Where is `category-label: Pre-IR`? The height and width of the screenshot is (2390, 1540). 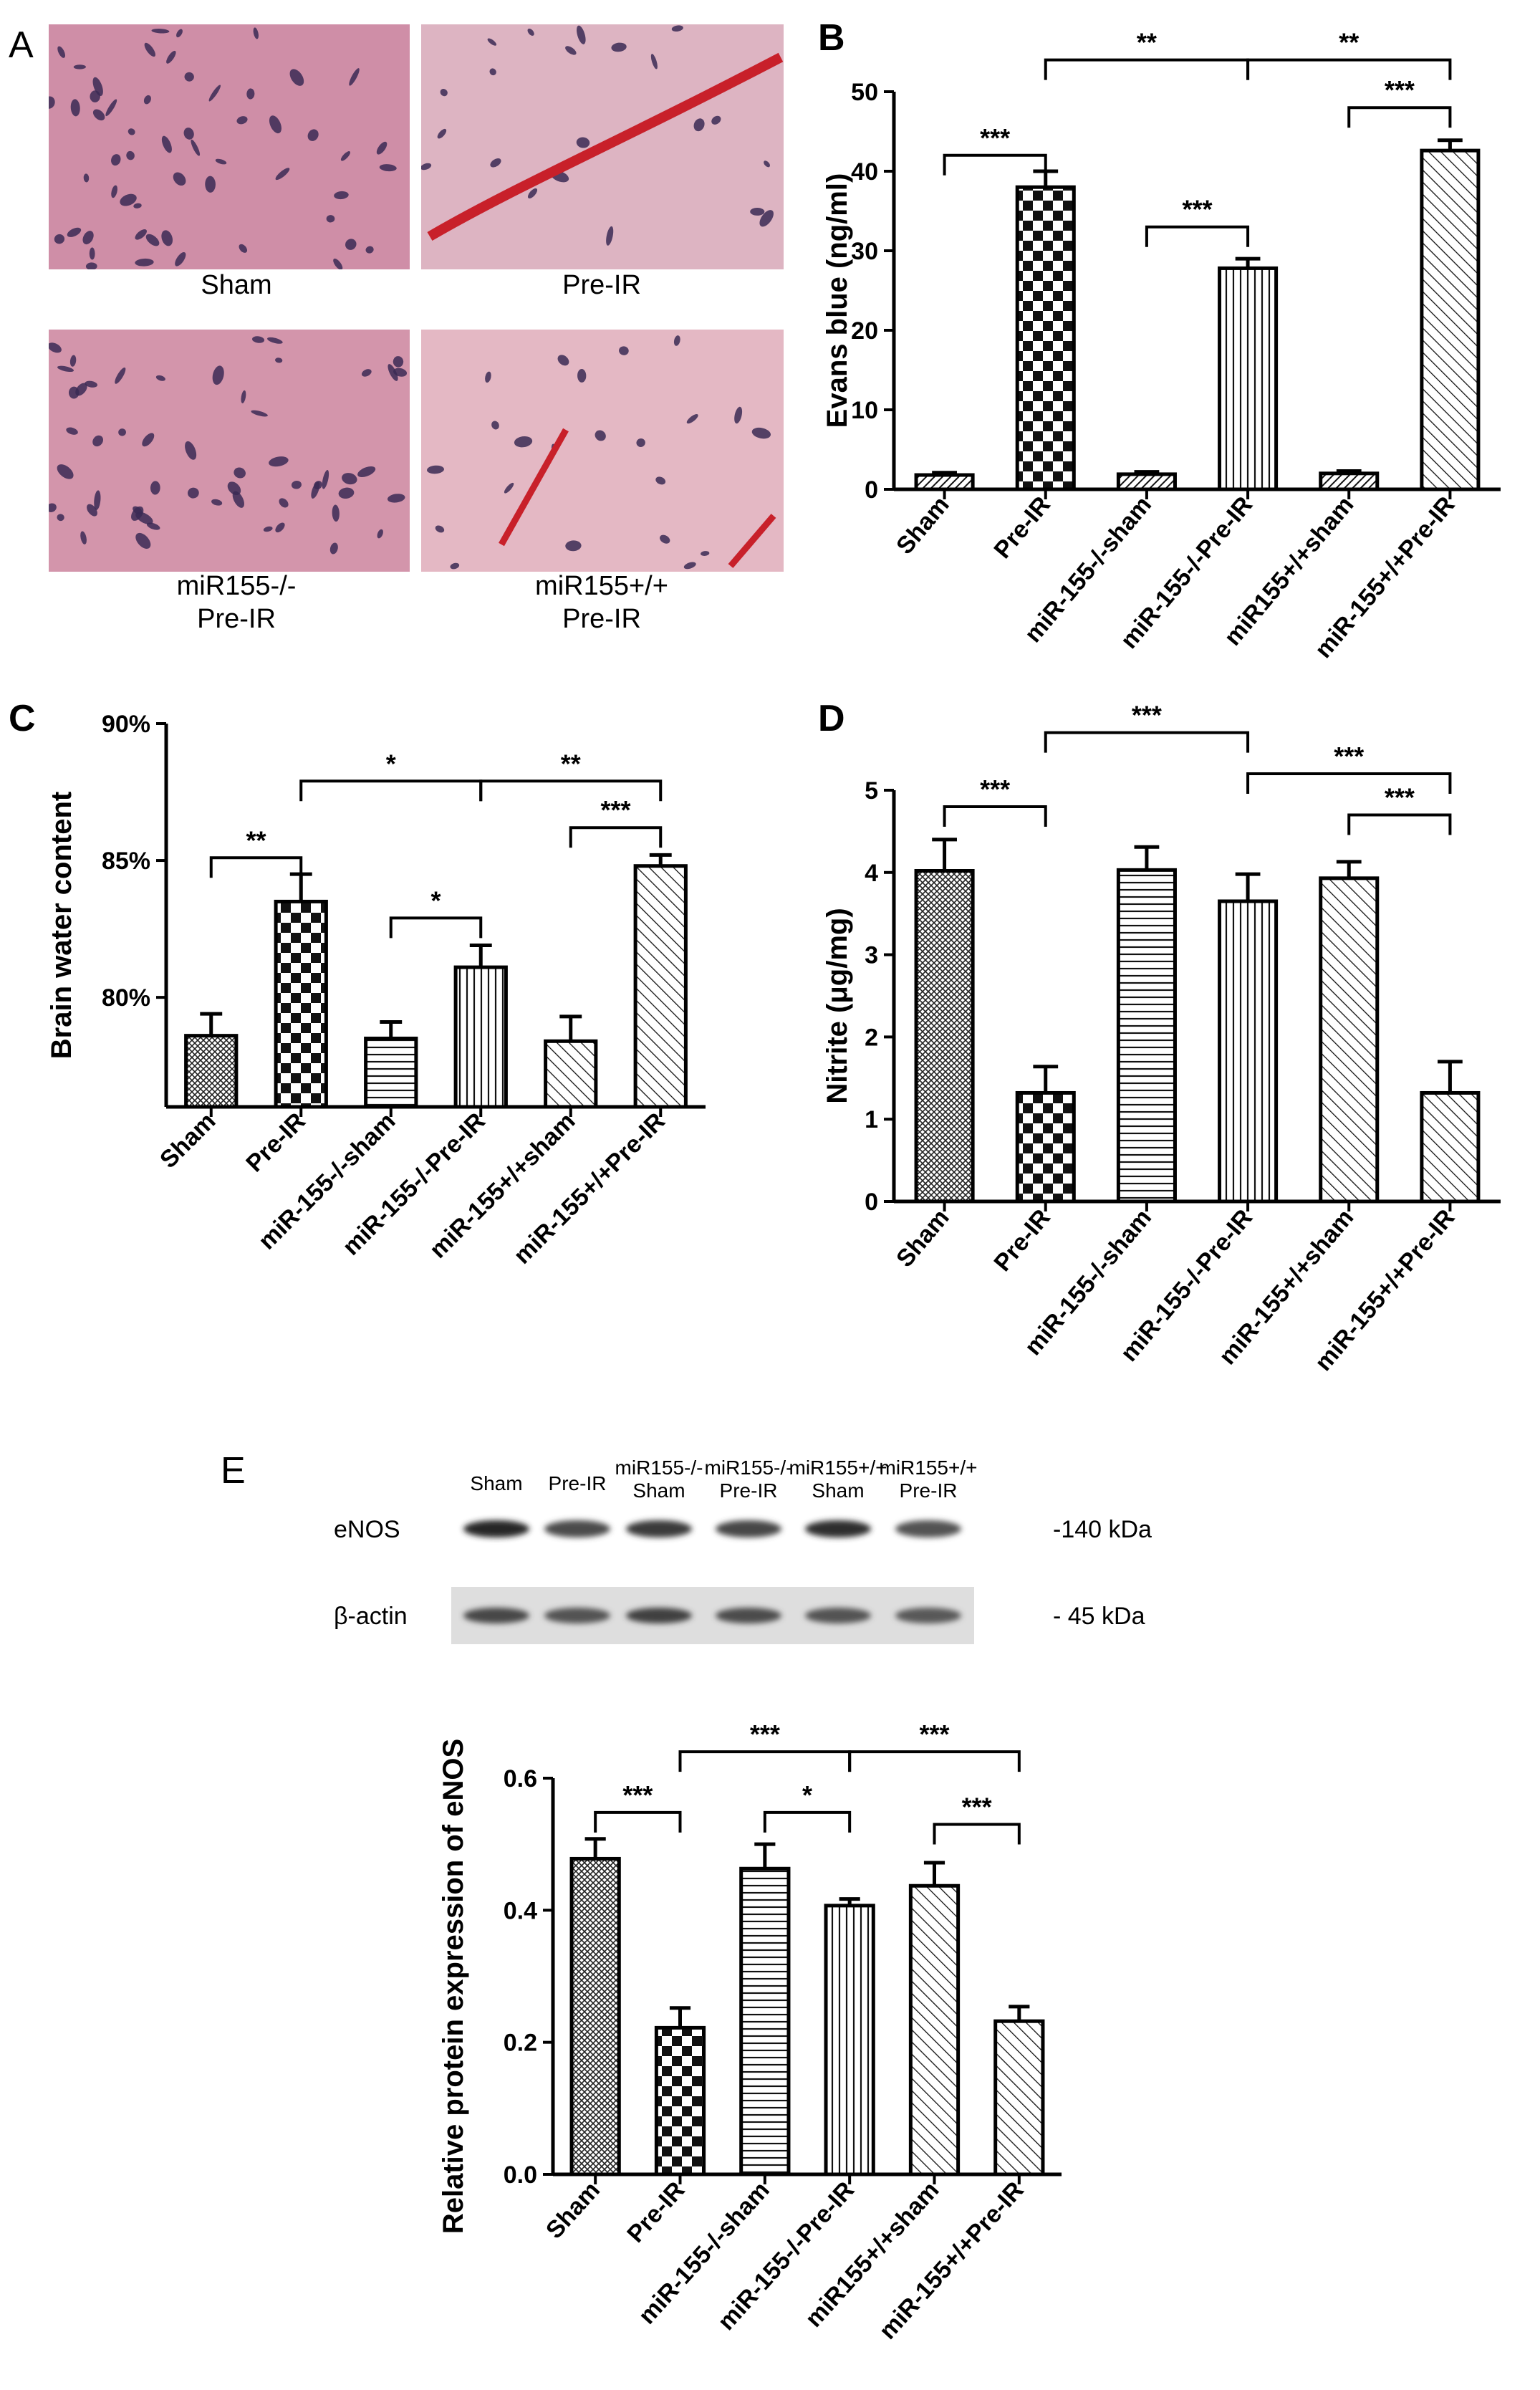
category-label: Pre-IR is located at coordinates (1021, 1240).